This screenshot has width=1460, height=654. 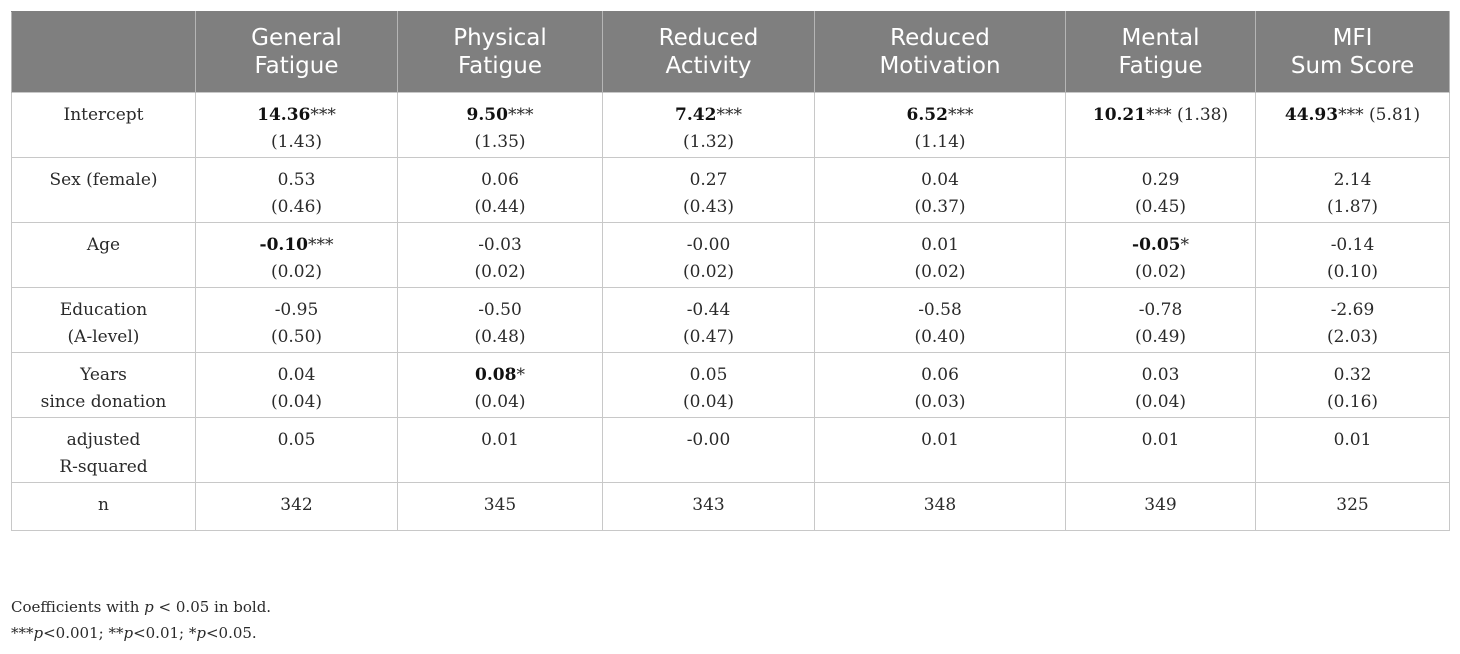 I want to click on table-cell: 0.03 (0.04), so click(x=1160, y=385).